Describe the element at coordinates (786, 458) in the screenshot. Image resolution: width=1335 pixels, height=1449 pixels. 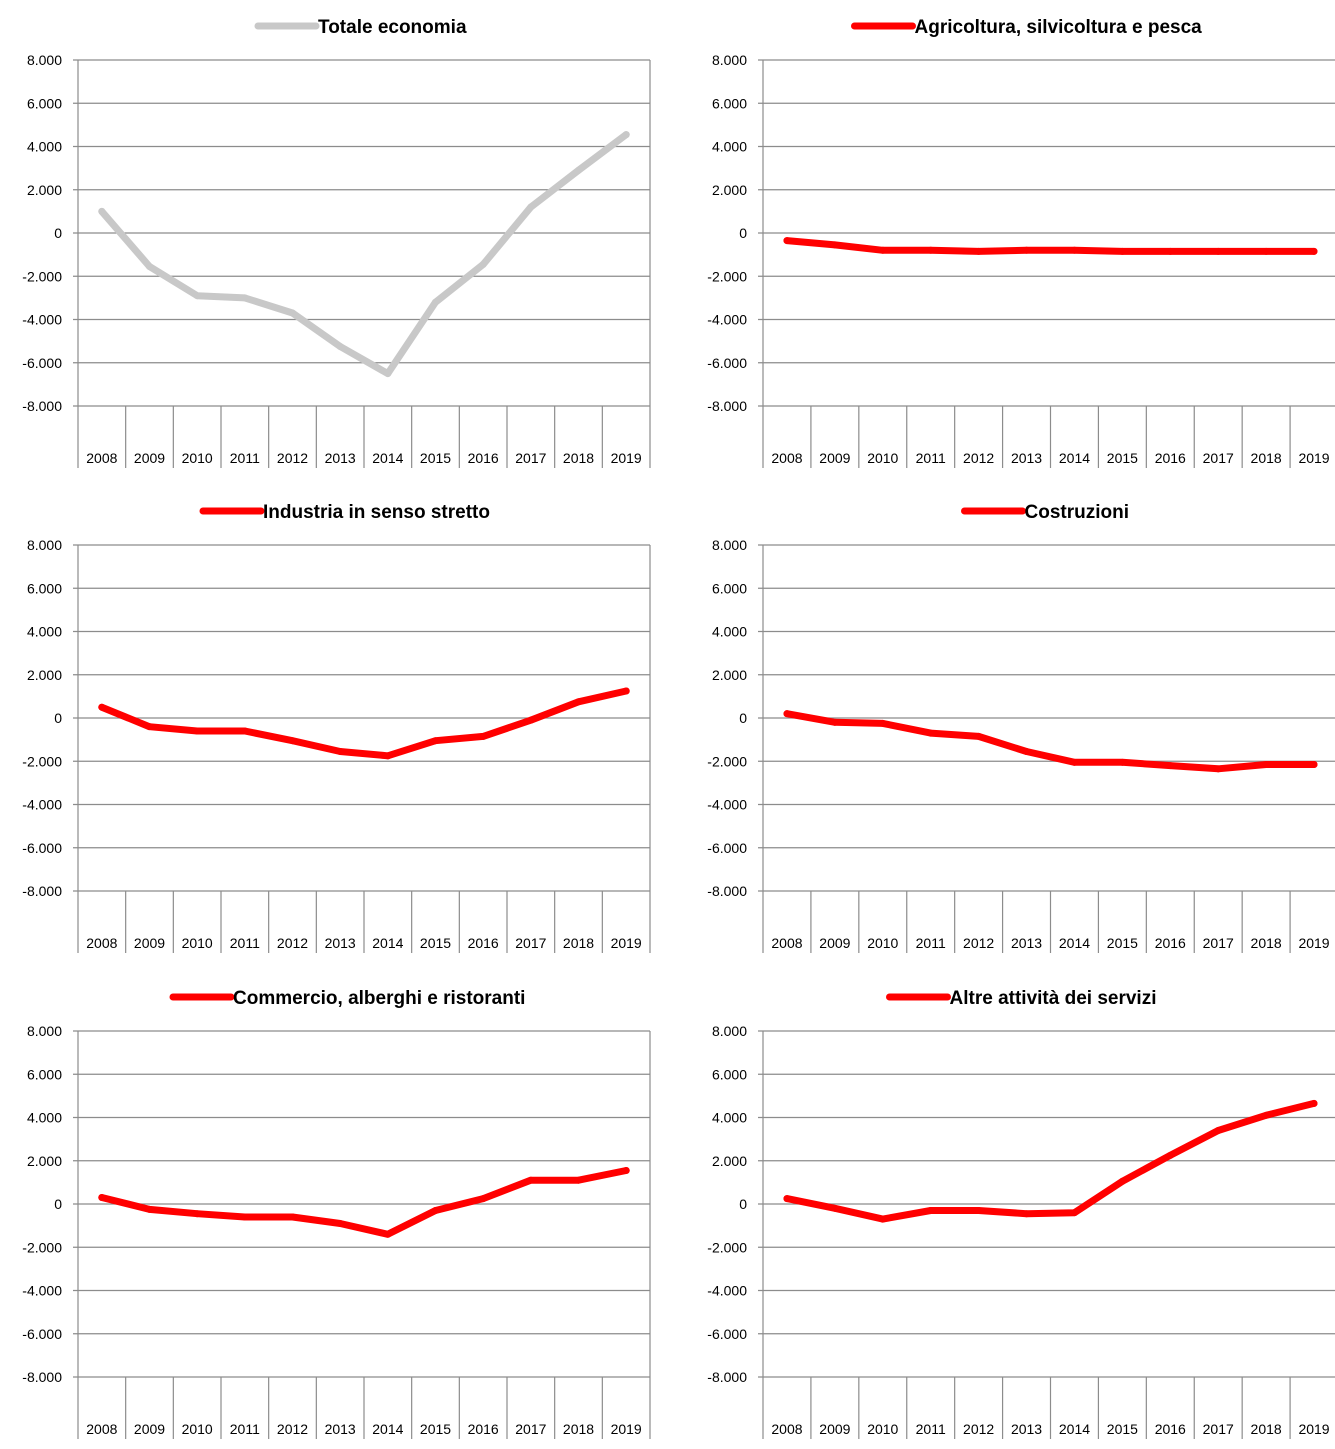
I see `x-tick-label: 2008` at that location.